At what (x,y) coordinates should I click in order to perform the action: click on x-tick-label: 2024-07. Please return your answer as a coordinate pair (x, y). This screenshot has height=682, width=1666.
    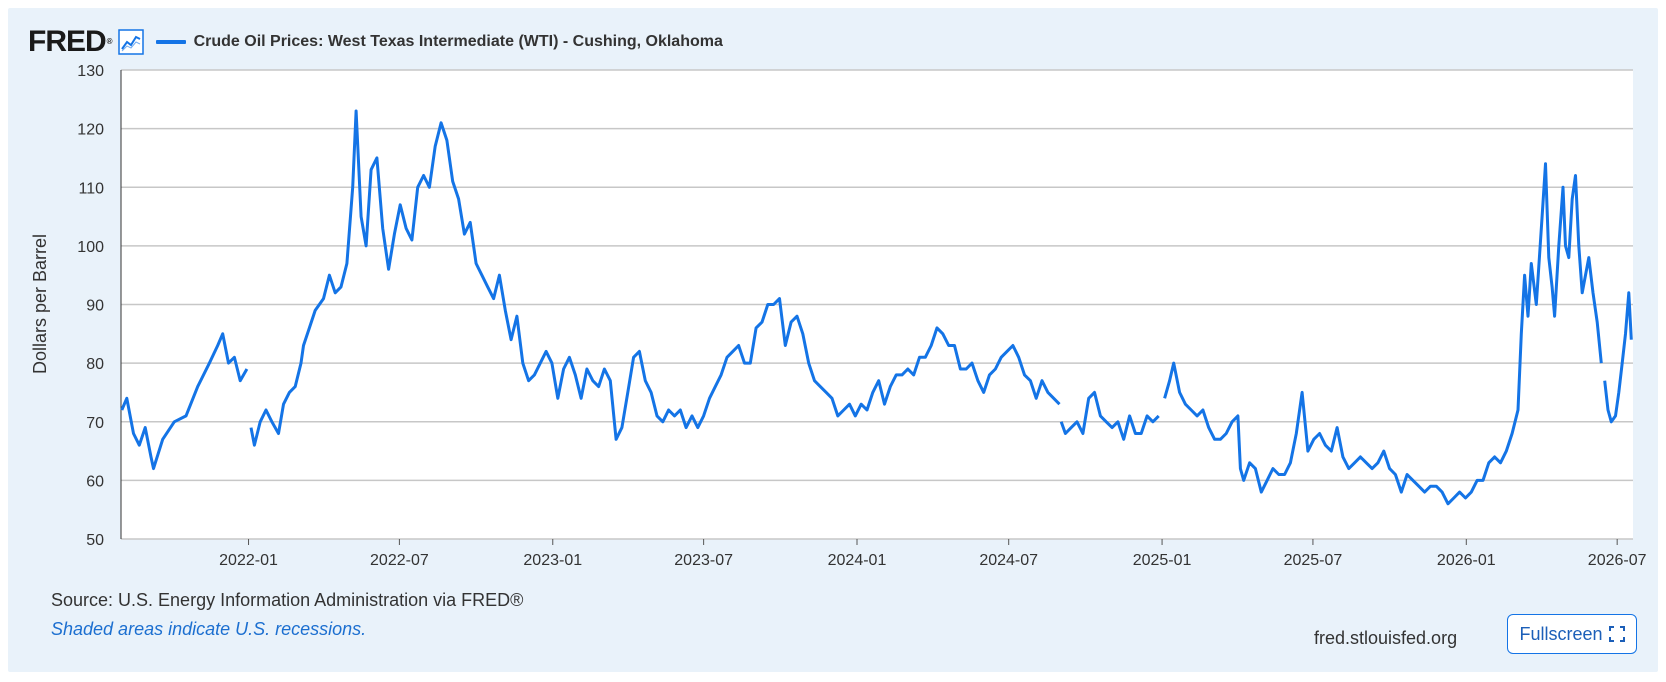
    Looking at the image, I should click on (1008, 560).